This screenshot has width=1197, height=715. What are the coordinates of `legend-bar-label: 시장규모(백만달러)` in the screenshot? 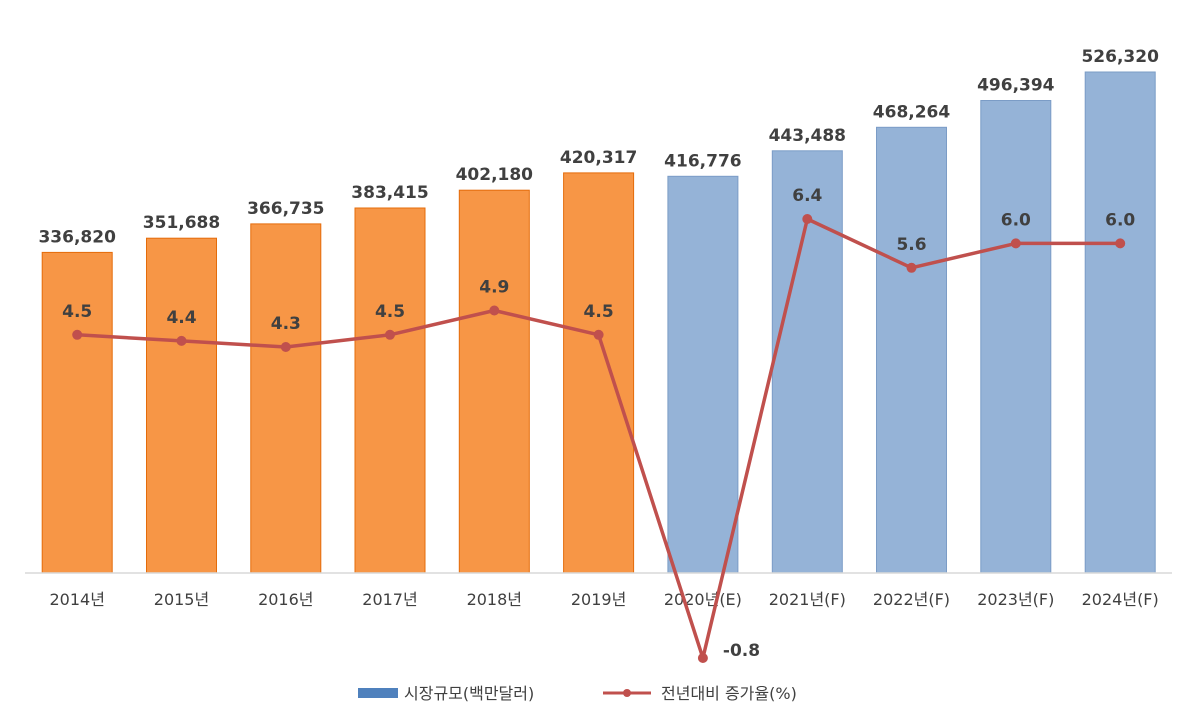 It's located at (469, 693).